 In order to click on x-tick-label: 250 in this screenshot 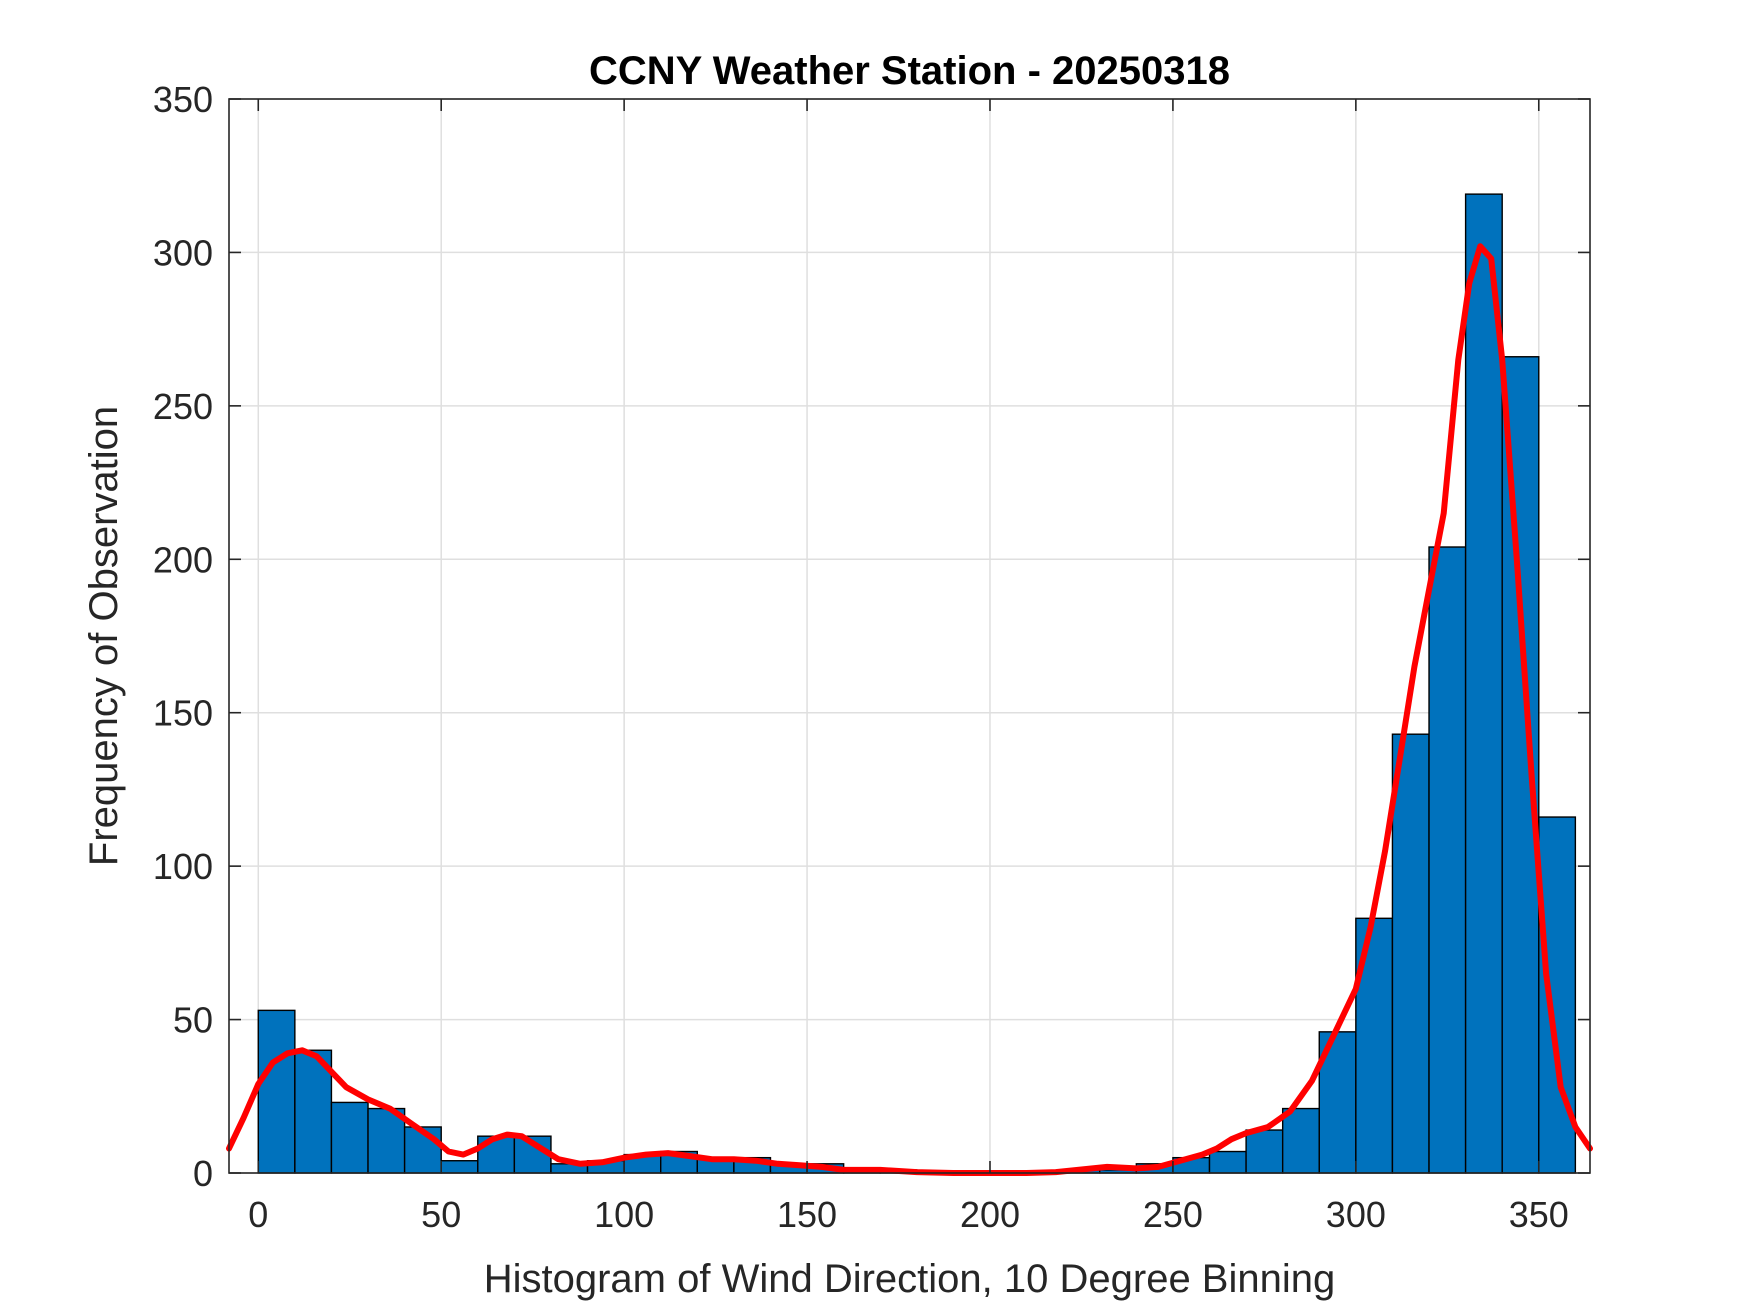, I will do `click(1173, 1214)`.